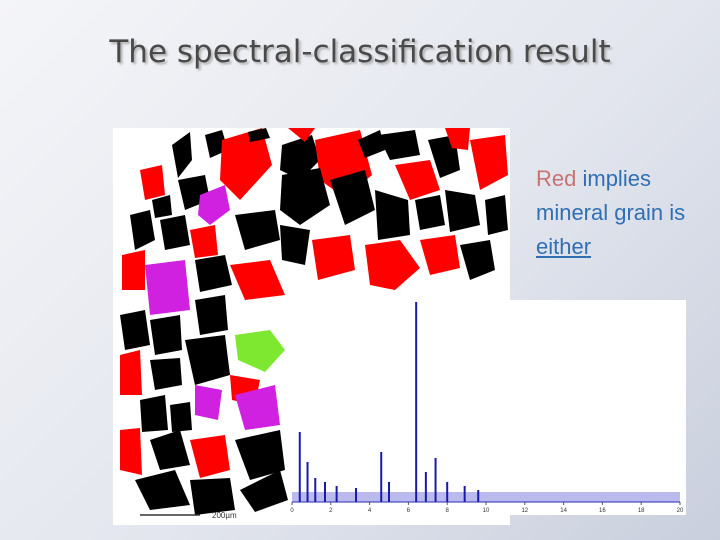  Describe the element at coordinates (611, 195) in the screenshot. I see `body-phrase: implies mineral grain is` at that location.